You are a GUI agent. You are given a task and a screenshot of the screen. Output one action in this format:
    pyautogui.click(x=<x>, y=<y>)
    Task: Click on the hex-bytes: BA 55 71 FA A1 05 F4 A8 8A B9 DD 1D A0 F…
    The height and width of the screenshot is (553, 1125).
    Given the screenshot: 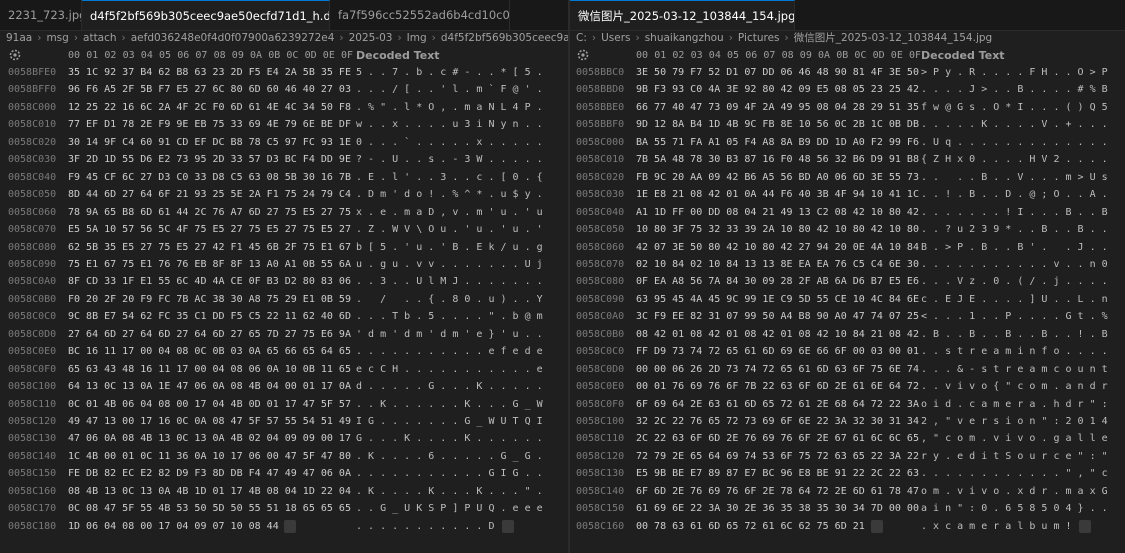 What is the action you would take?
    pyautogui.click(x=777, y=142)
    